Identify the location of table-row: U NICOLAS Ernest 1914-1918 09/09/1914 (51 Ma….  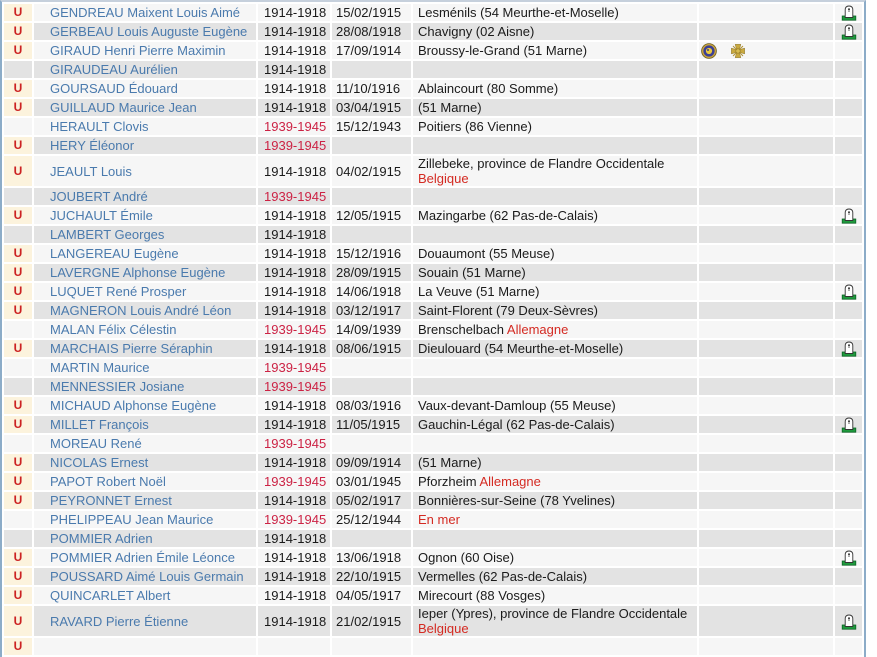
(433, 463).